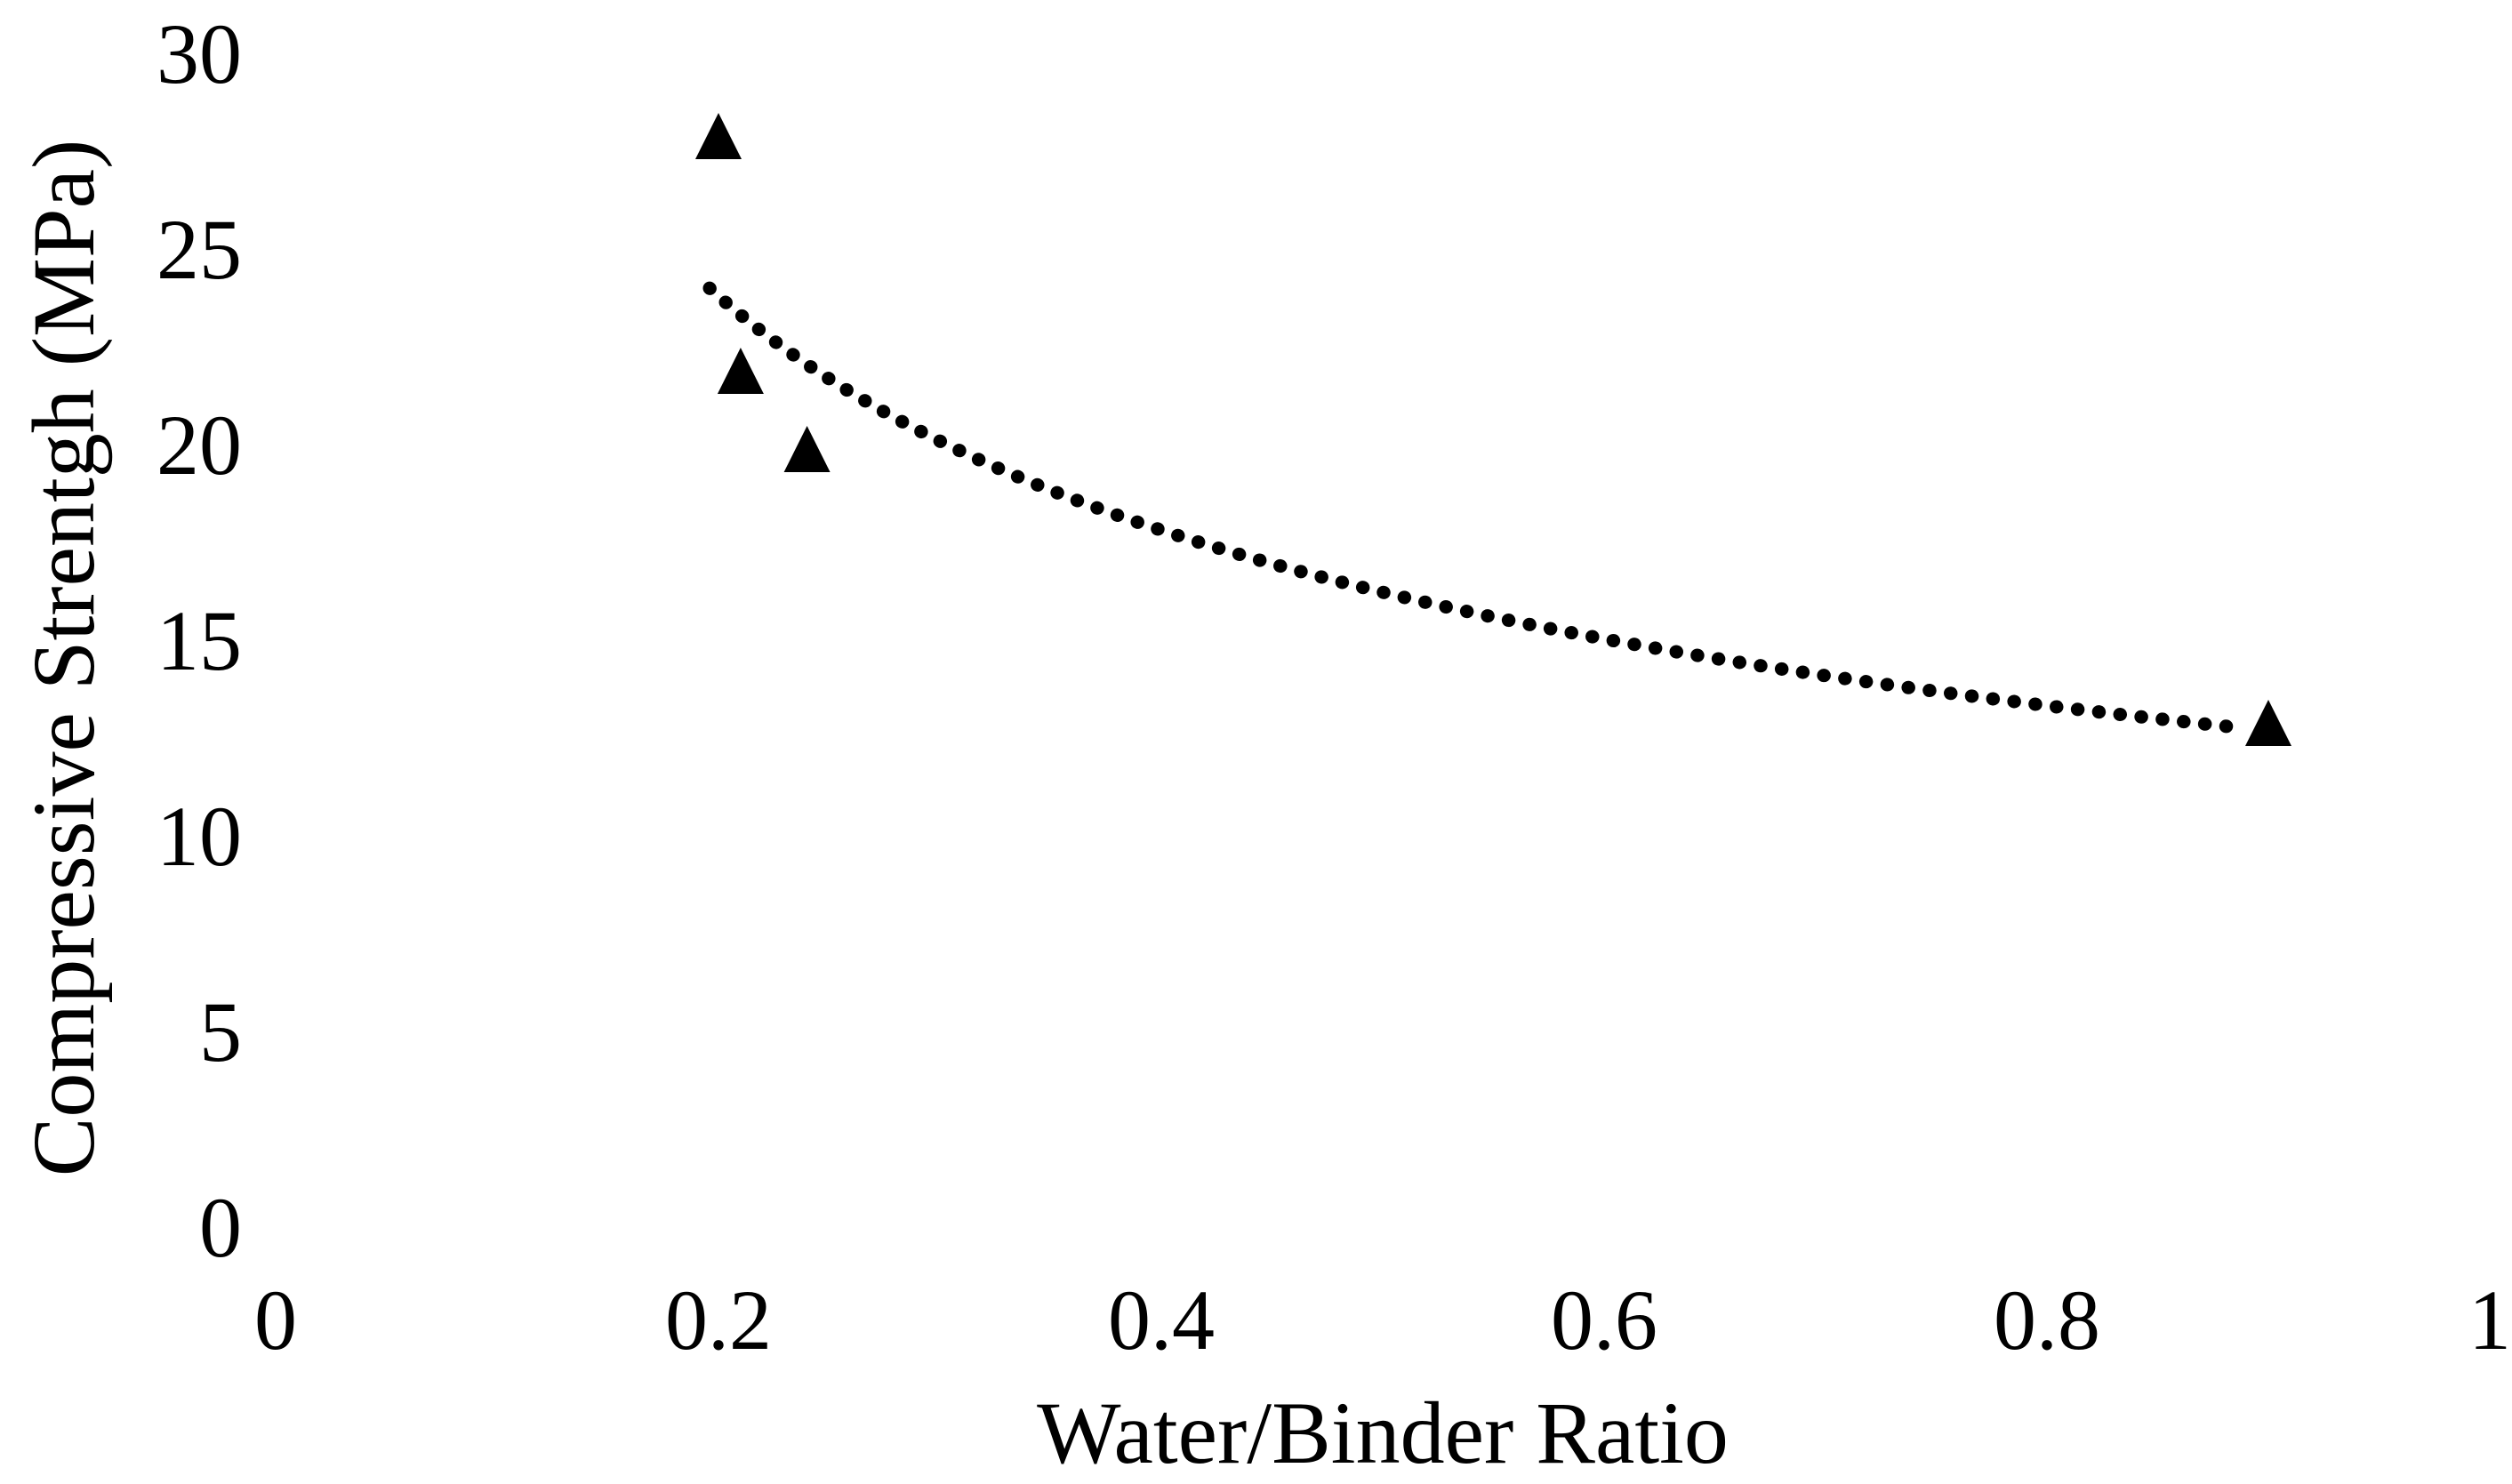 This screenshot has width=2512, height=1484. Describe the element at coordinates (199, 641) in the screenshot. I see `y-tick-label: 15` at that location.